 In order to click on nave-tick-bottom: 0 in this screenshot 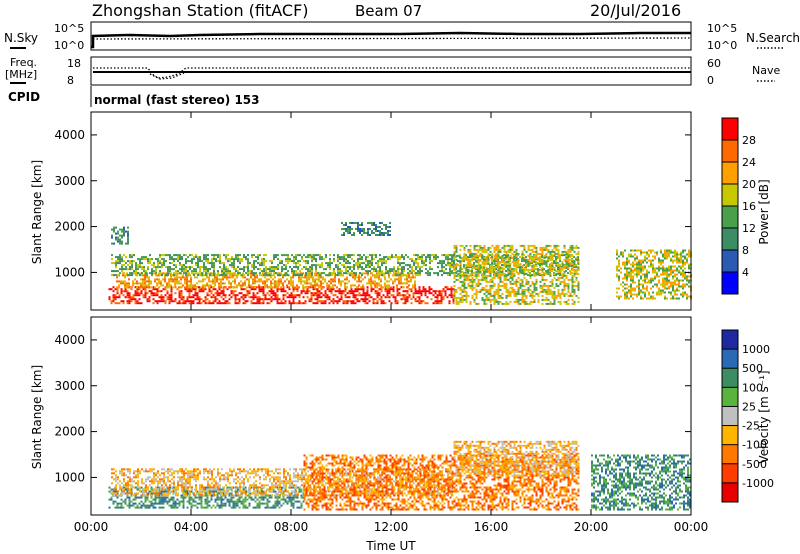, I will do `click(710, 80)`.